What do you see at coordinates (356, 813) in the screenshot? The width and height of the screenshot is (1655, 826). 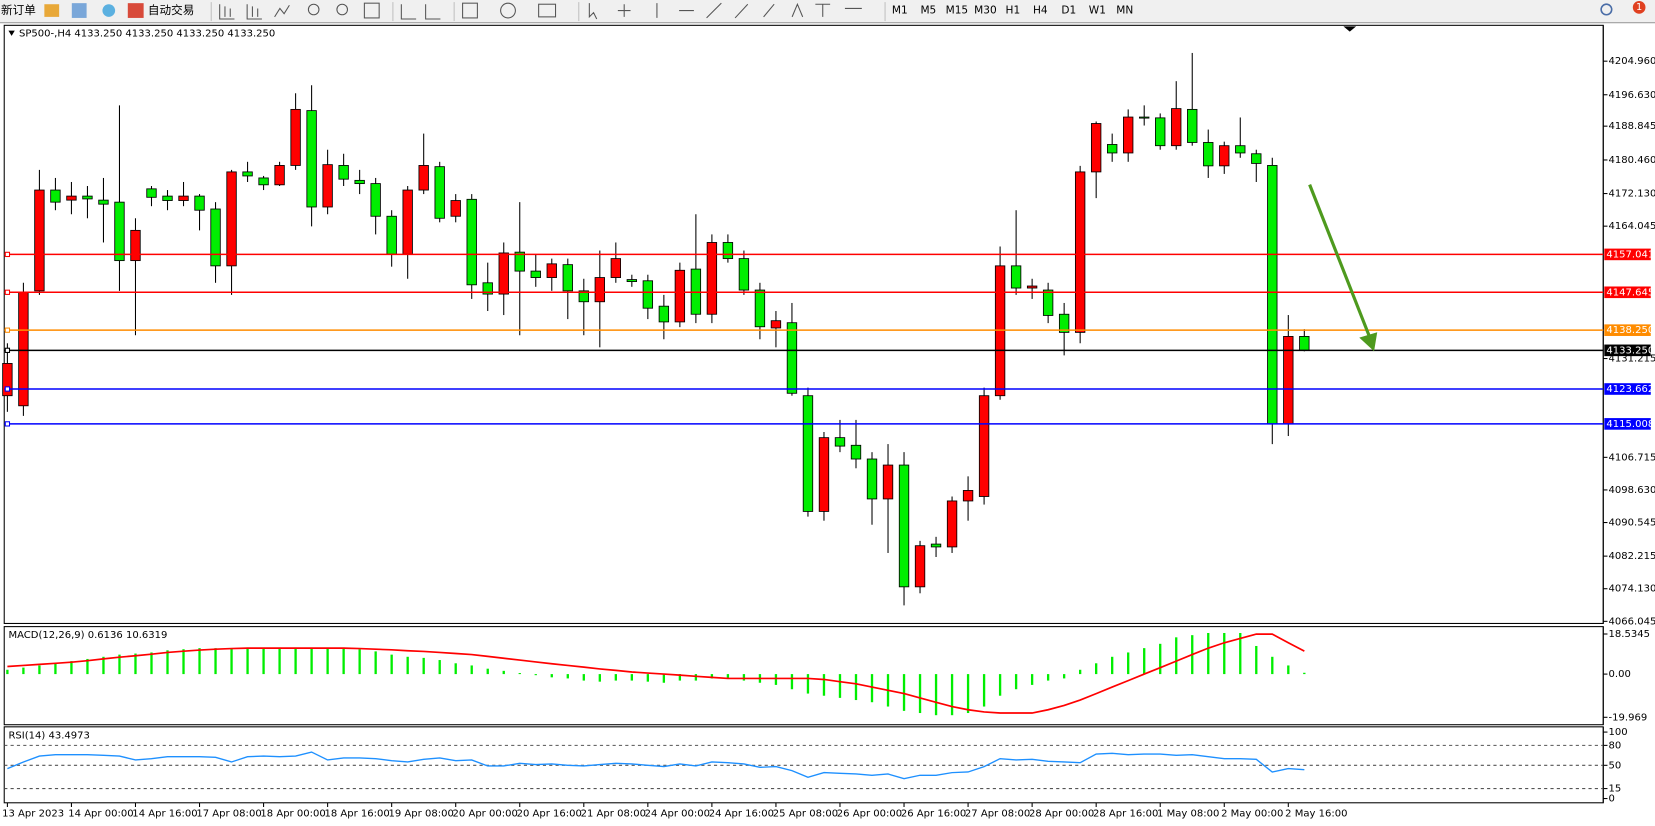 I see `x-tick-label: 18 Apr 16:00` at bounding box center [356, 813].